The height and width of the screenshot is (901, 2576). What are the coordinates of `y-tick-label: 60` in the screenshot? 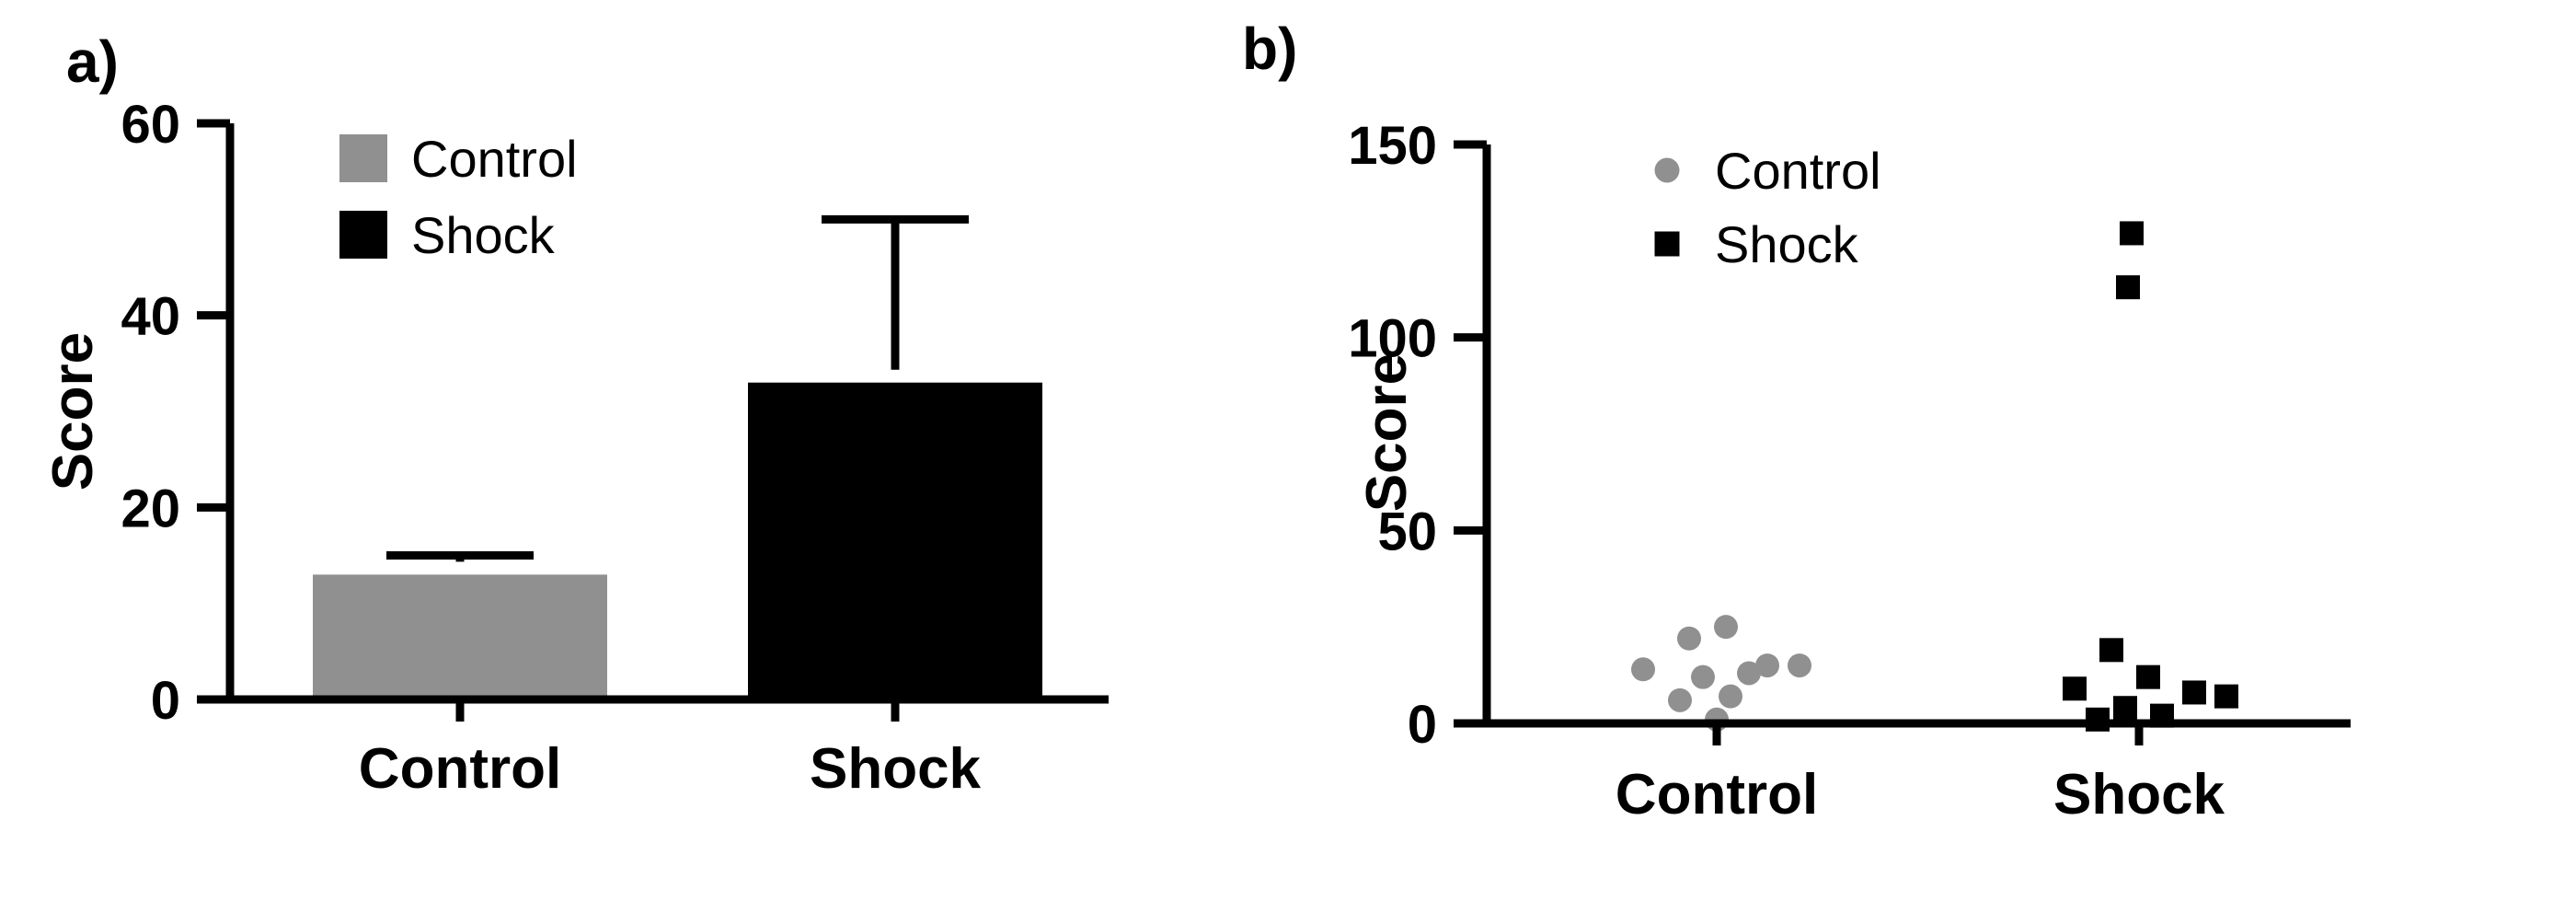 It's located at (150, 125).